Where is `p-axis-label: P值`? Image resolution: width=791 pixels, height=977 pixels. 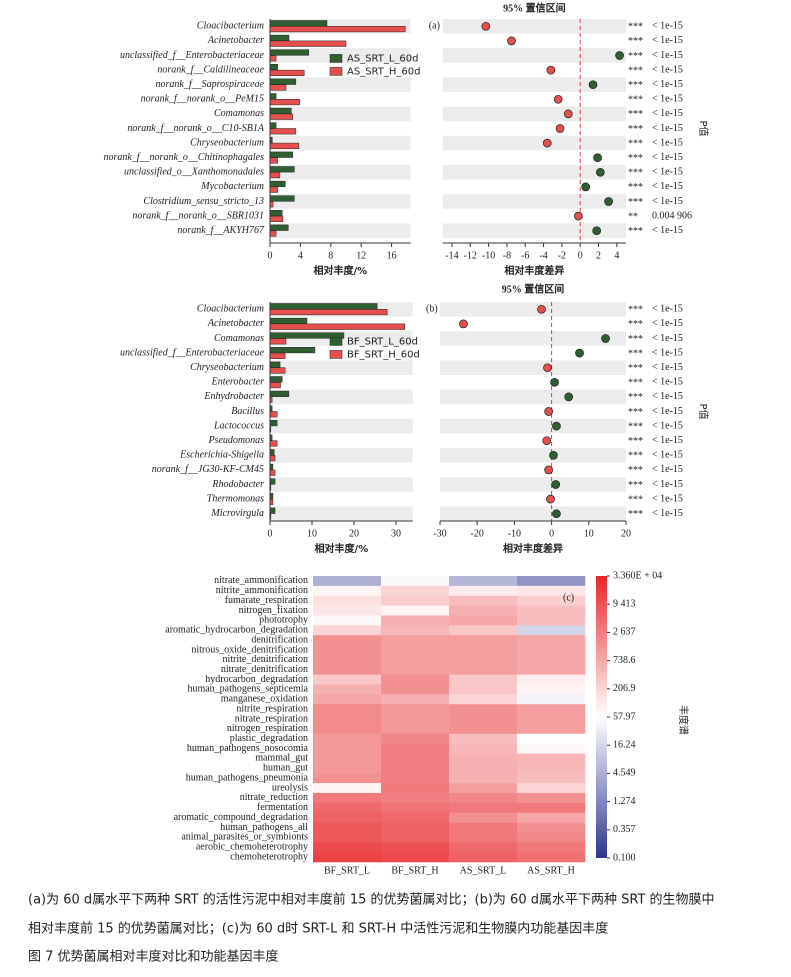
p-axis-label: P值 is located at coordinates (703, 411).